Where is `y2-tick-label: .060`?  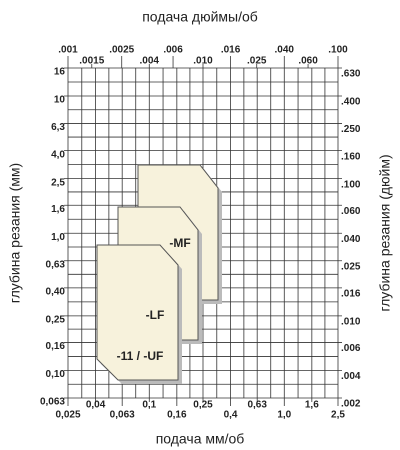 y2-tick-label: .060 is located at coordinates (351, 211).